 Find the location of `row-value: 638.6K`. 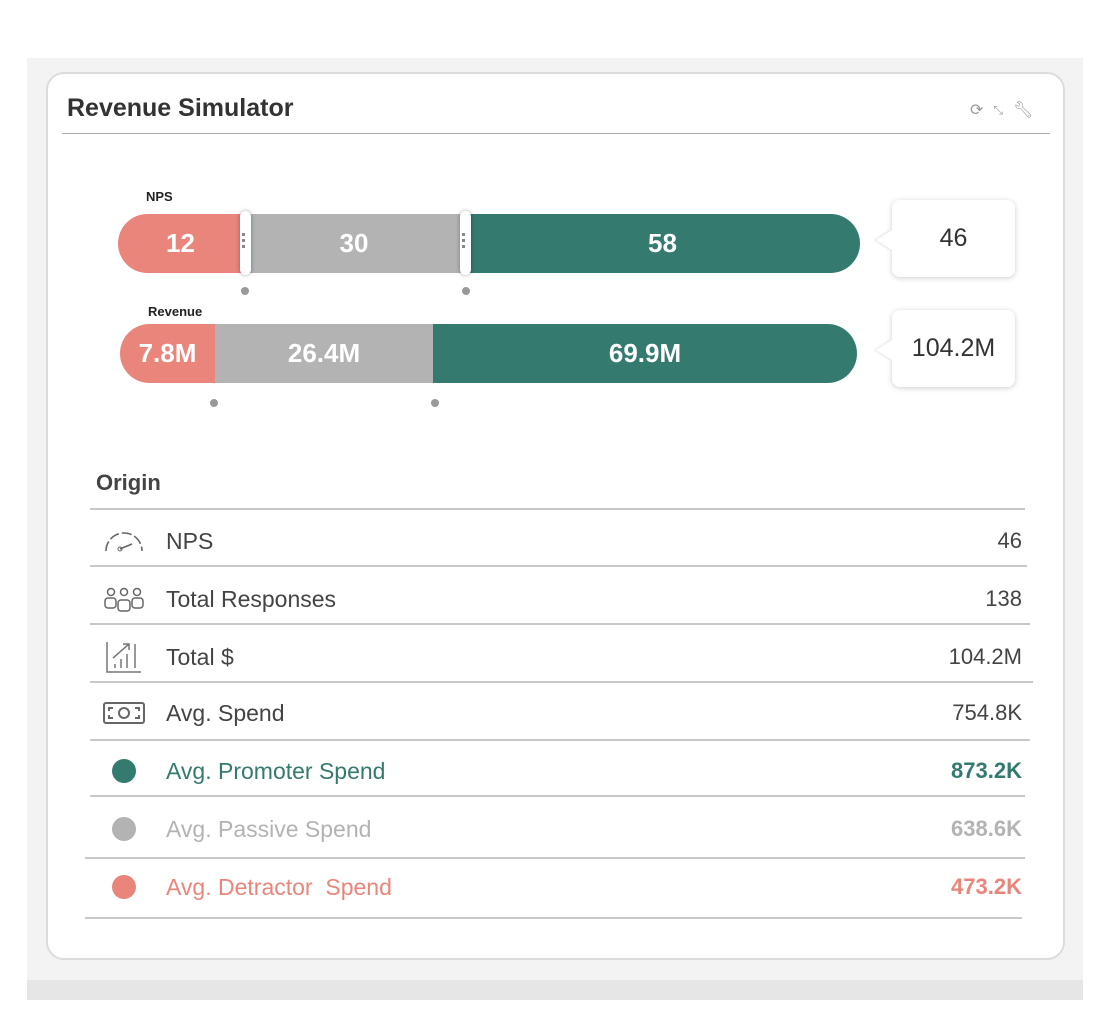

row-value: 638.6K is located at coordinates (986, 828).